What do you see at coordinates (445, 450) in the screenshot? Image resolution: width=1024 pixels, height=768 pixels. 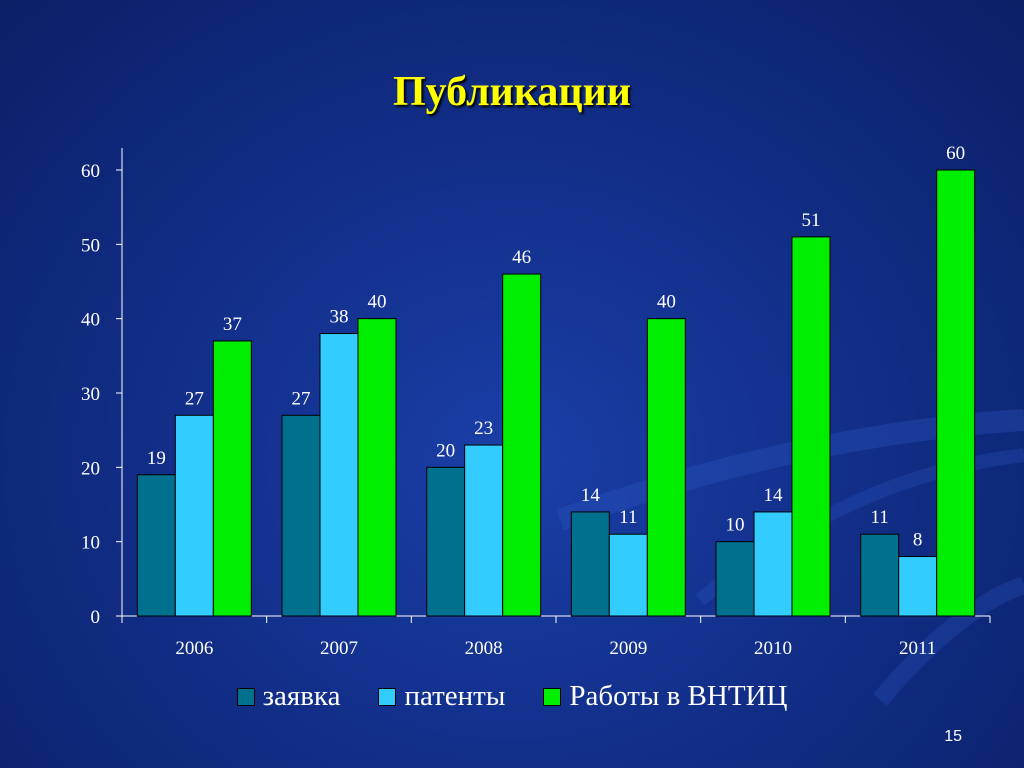 I see `data-label: 20` at bounding box center [445, 450].